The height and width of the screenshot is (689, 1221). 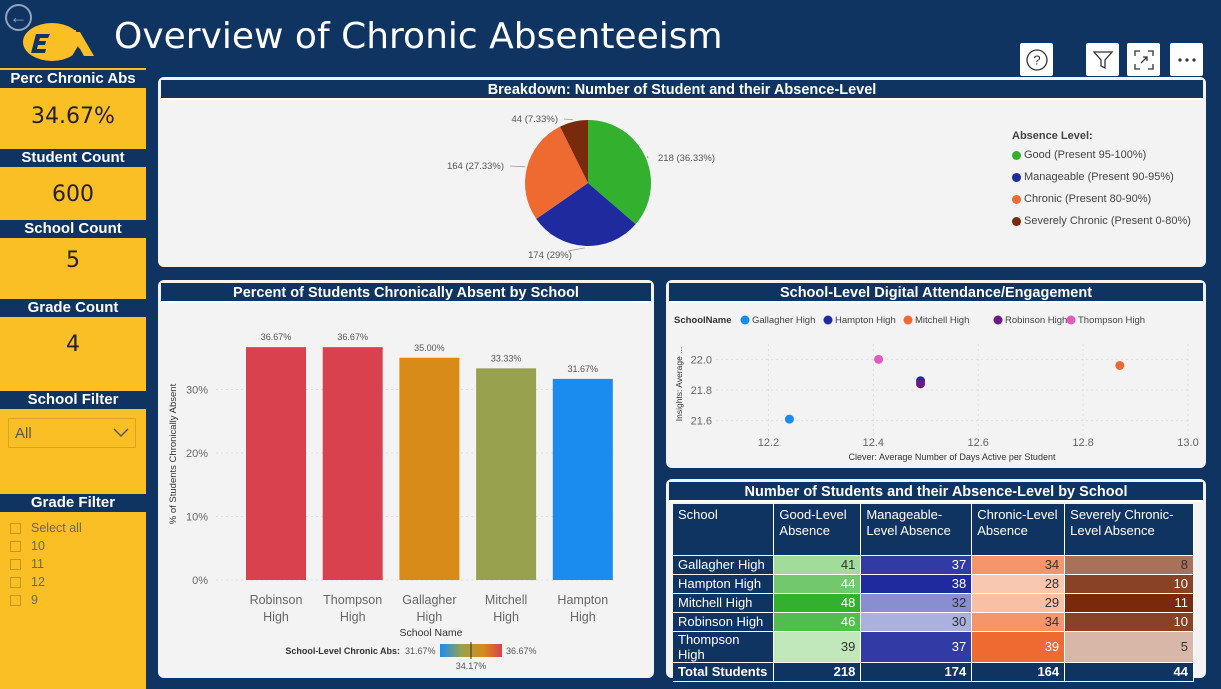 What do you see at coordinates (550, 255) in the screenshot?
I see `pie-data-label: 174 (29%)` at bounding box center [550, 255].